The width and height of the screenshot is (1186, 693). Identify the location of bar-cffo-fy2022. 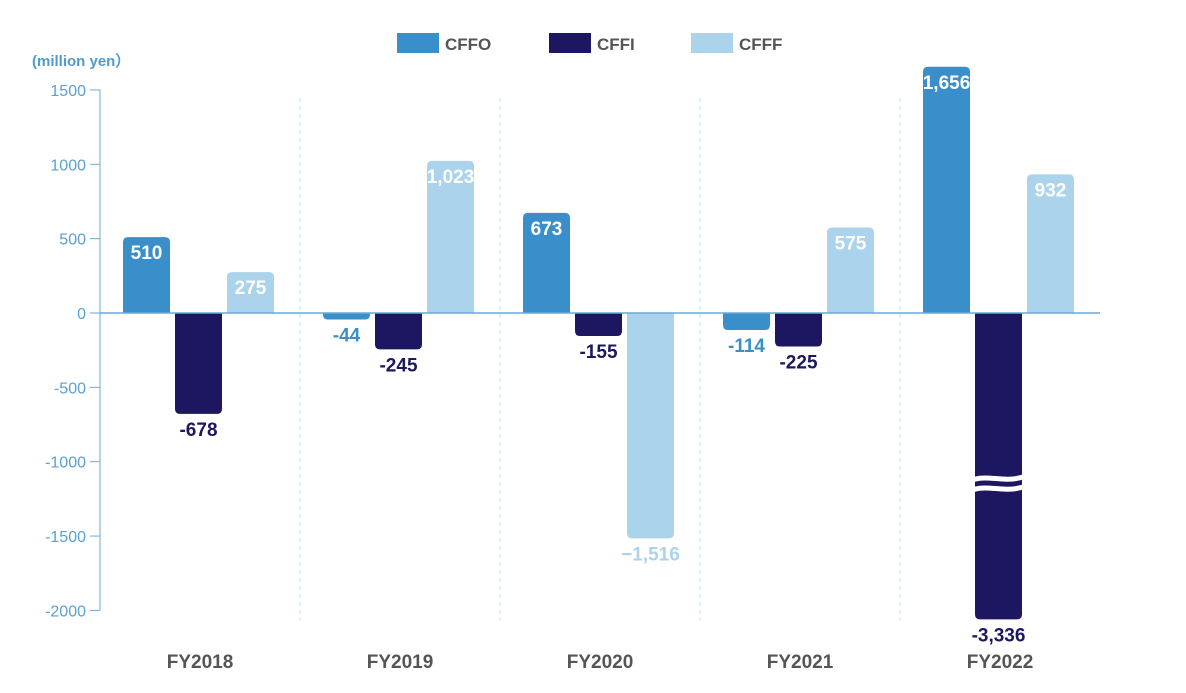
(946, 189).